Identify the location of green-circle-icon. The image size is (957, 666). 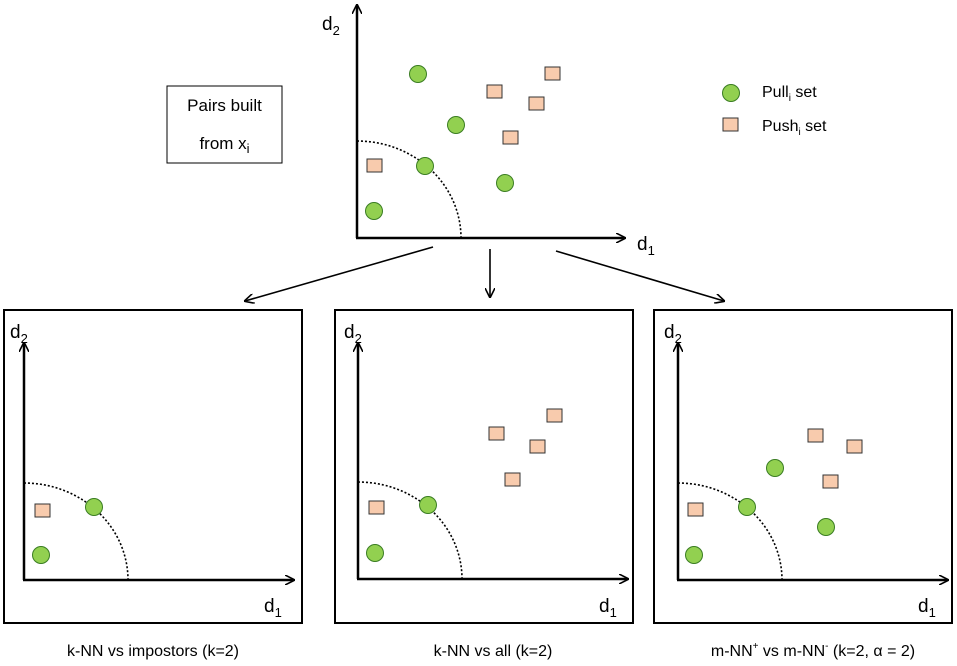
(731, 93).